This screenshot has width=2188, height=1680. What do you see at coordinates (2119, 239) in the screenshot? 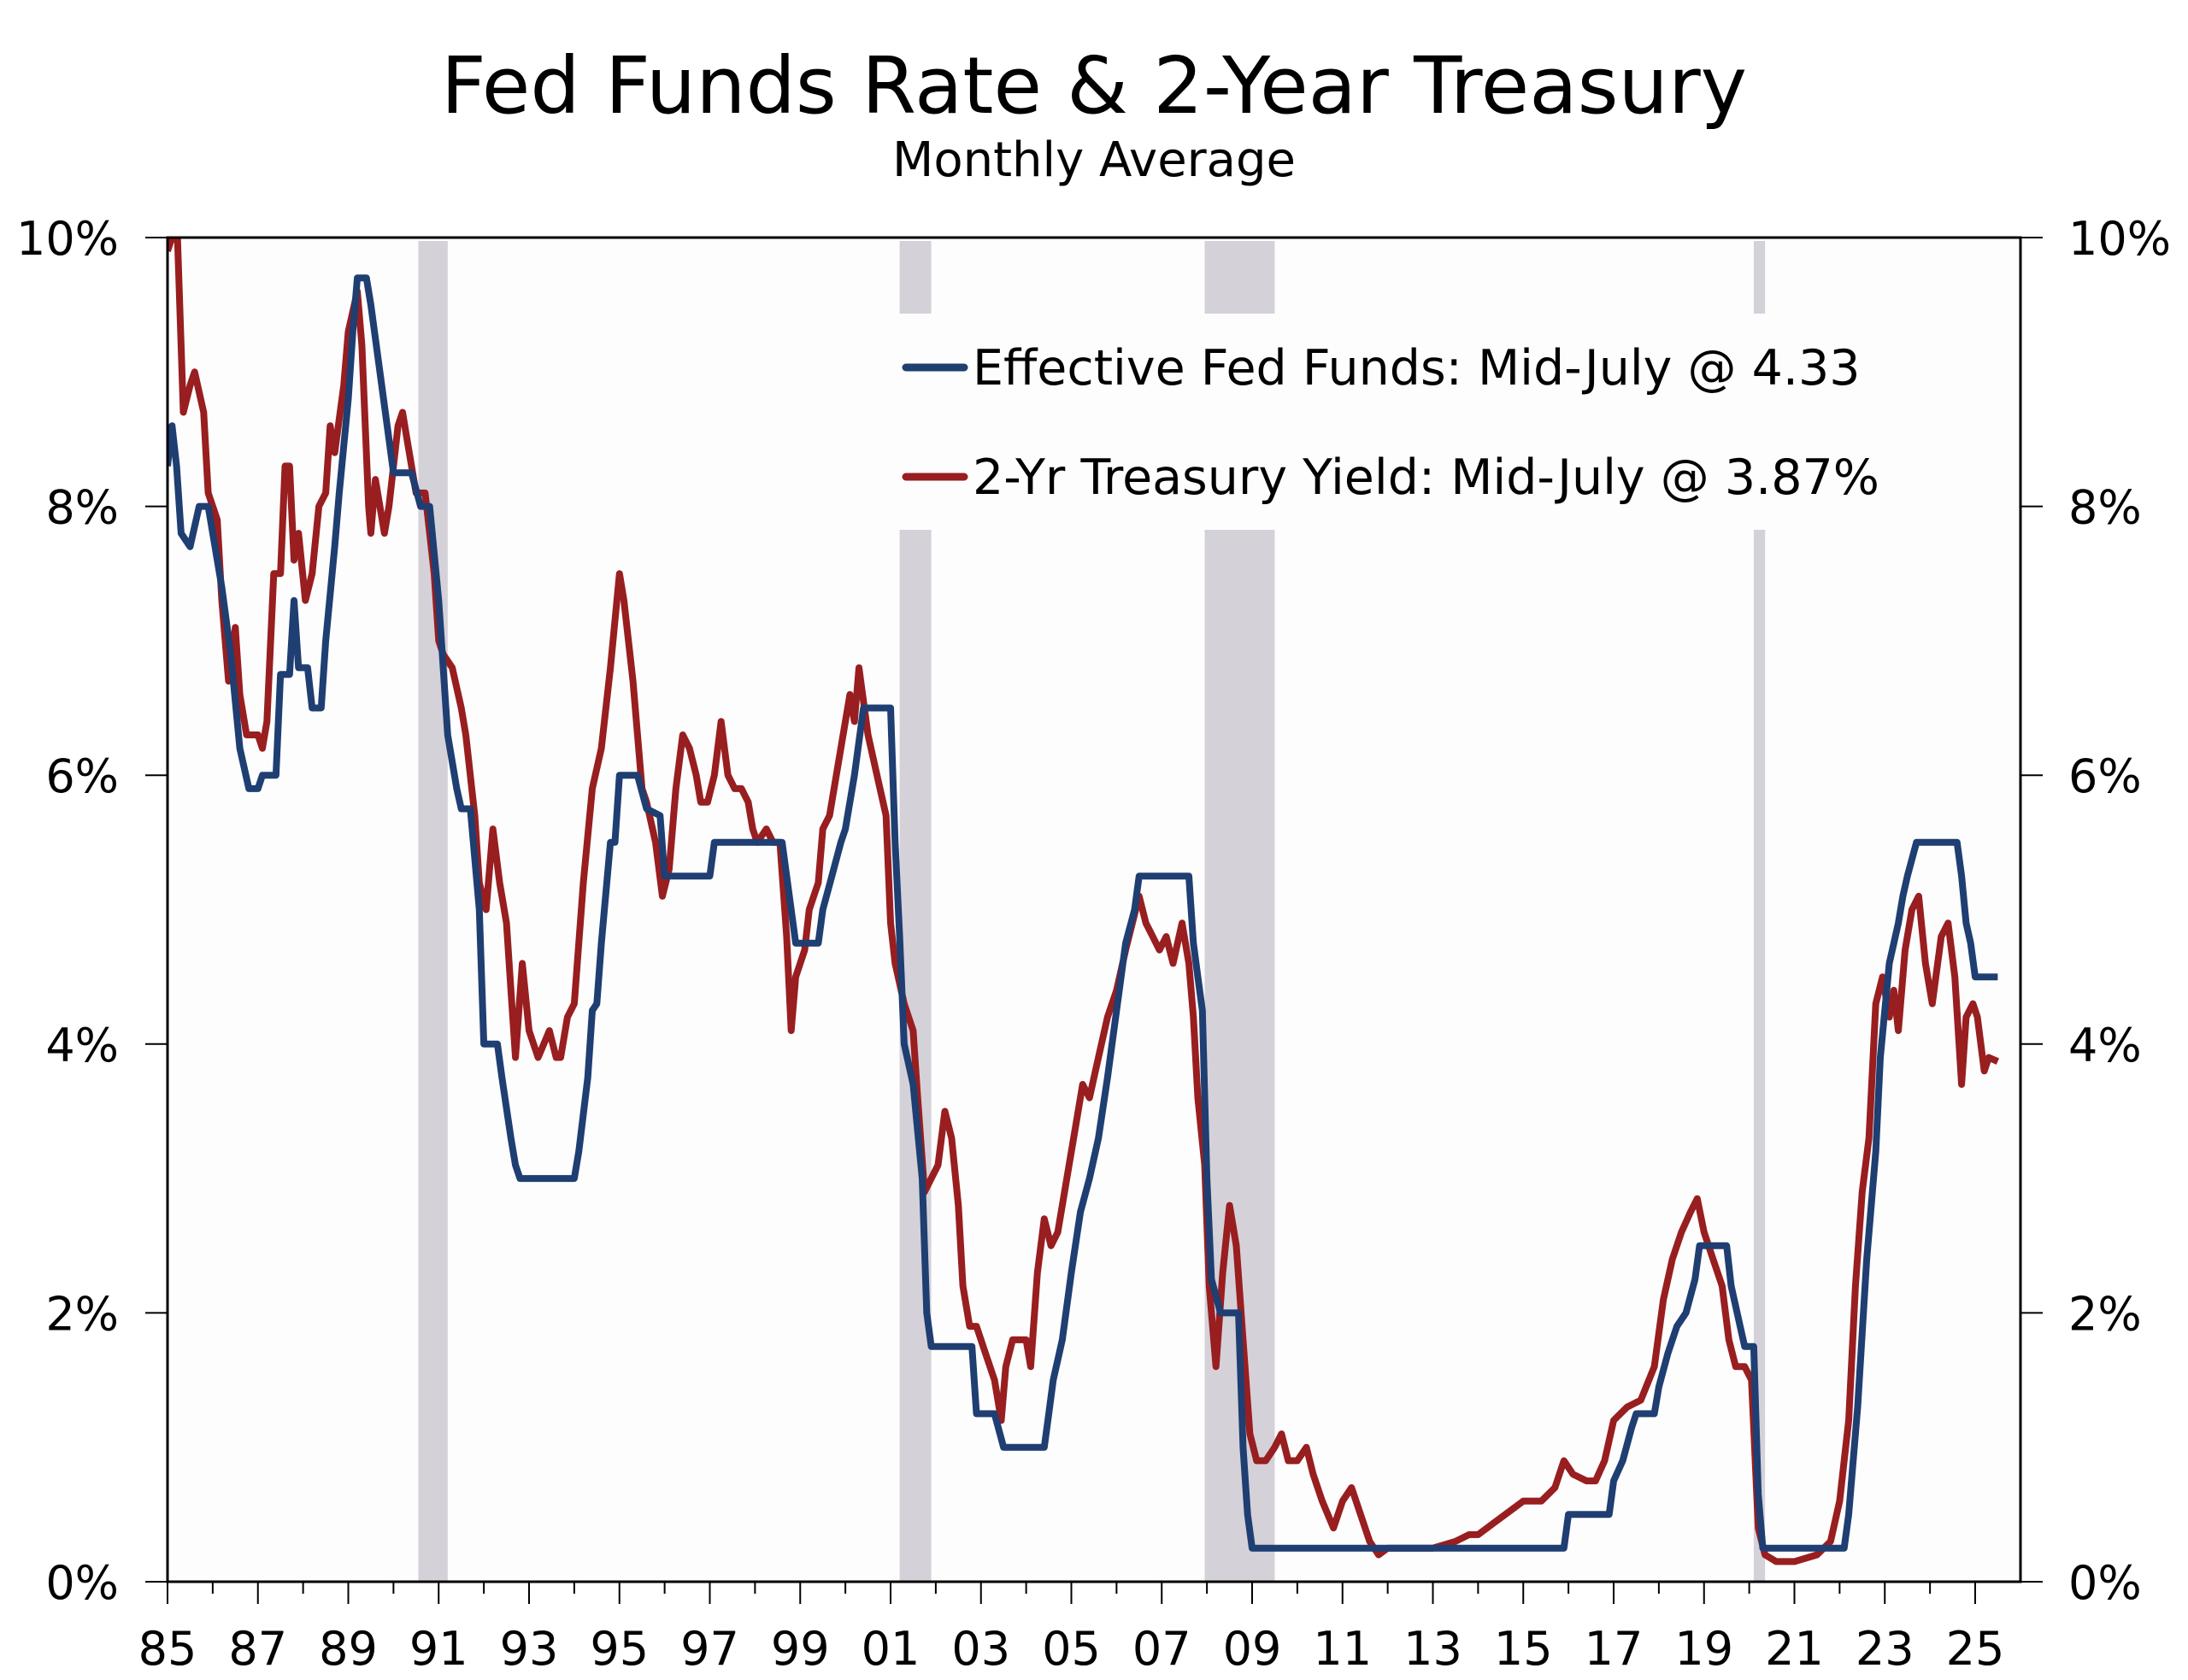
I see `y-tick-label-right: 10%` at bounding box center [2119, 239].